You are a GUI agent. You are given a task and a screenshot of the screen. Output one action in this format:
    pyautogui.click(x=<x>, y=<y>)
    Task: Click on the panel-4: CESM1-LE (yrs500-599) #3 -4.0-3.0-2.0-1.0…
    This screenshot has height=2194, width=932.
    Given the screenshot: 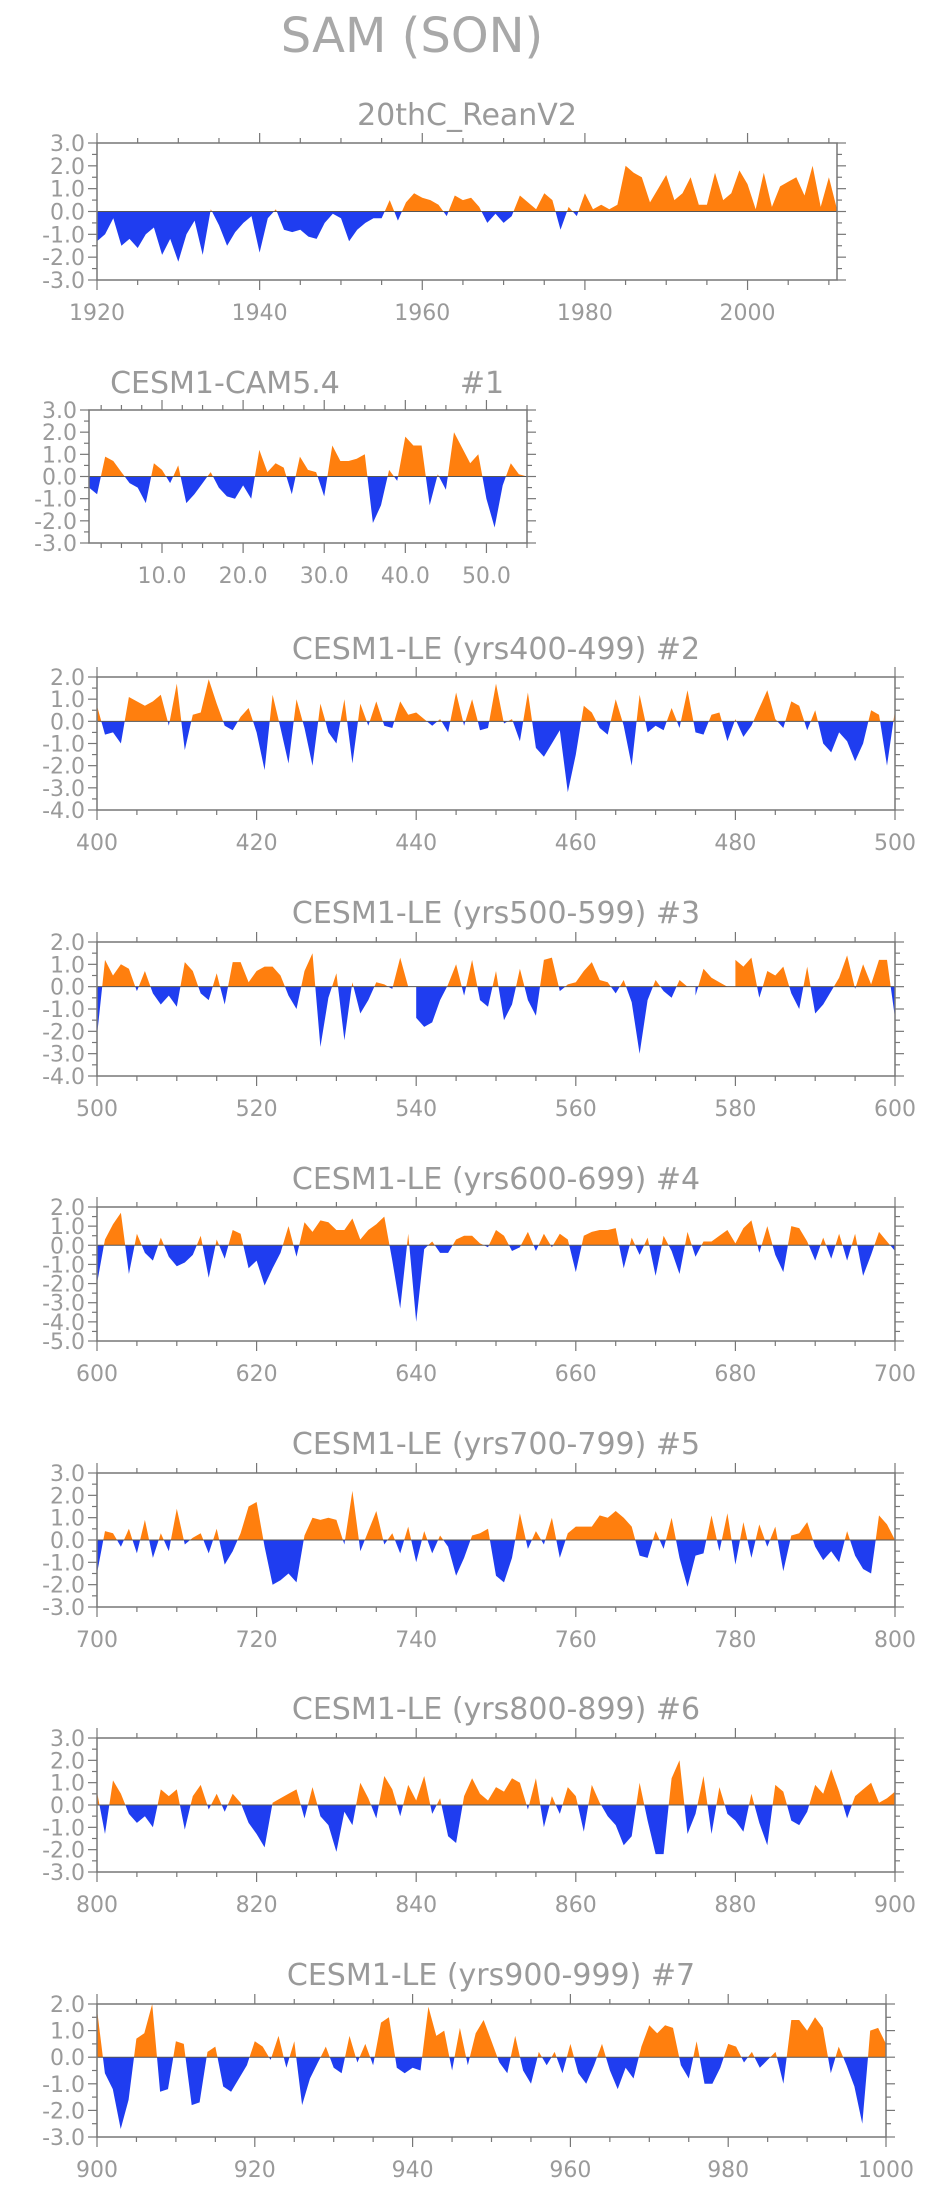 What is the action you would take?
    pyautogui.click(x=479, y=1009)
    